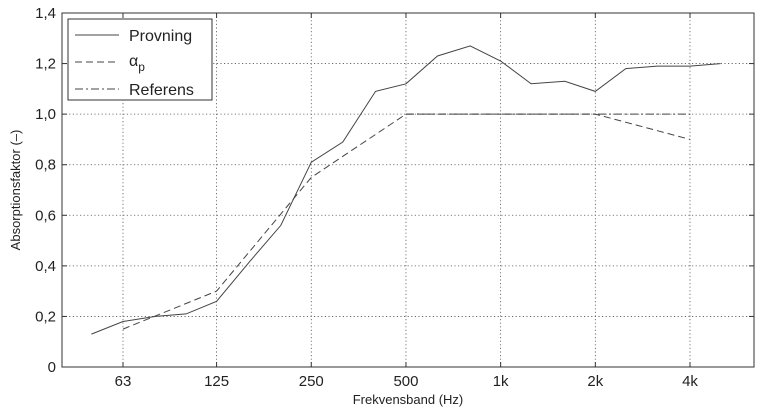  I want to click on y-tick-label: 0,6, so click(45, 215).